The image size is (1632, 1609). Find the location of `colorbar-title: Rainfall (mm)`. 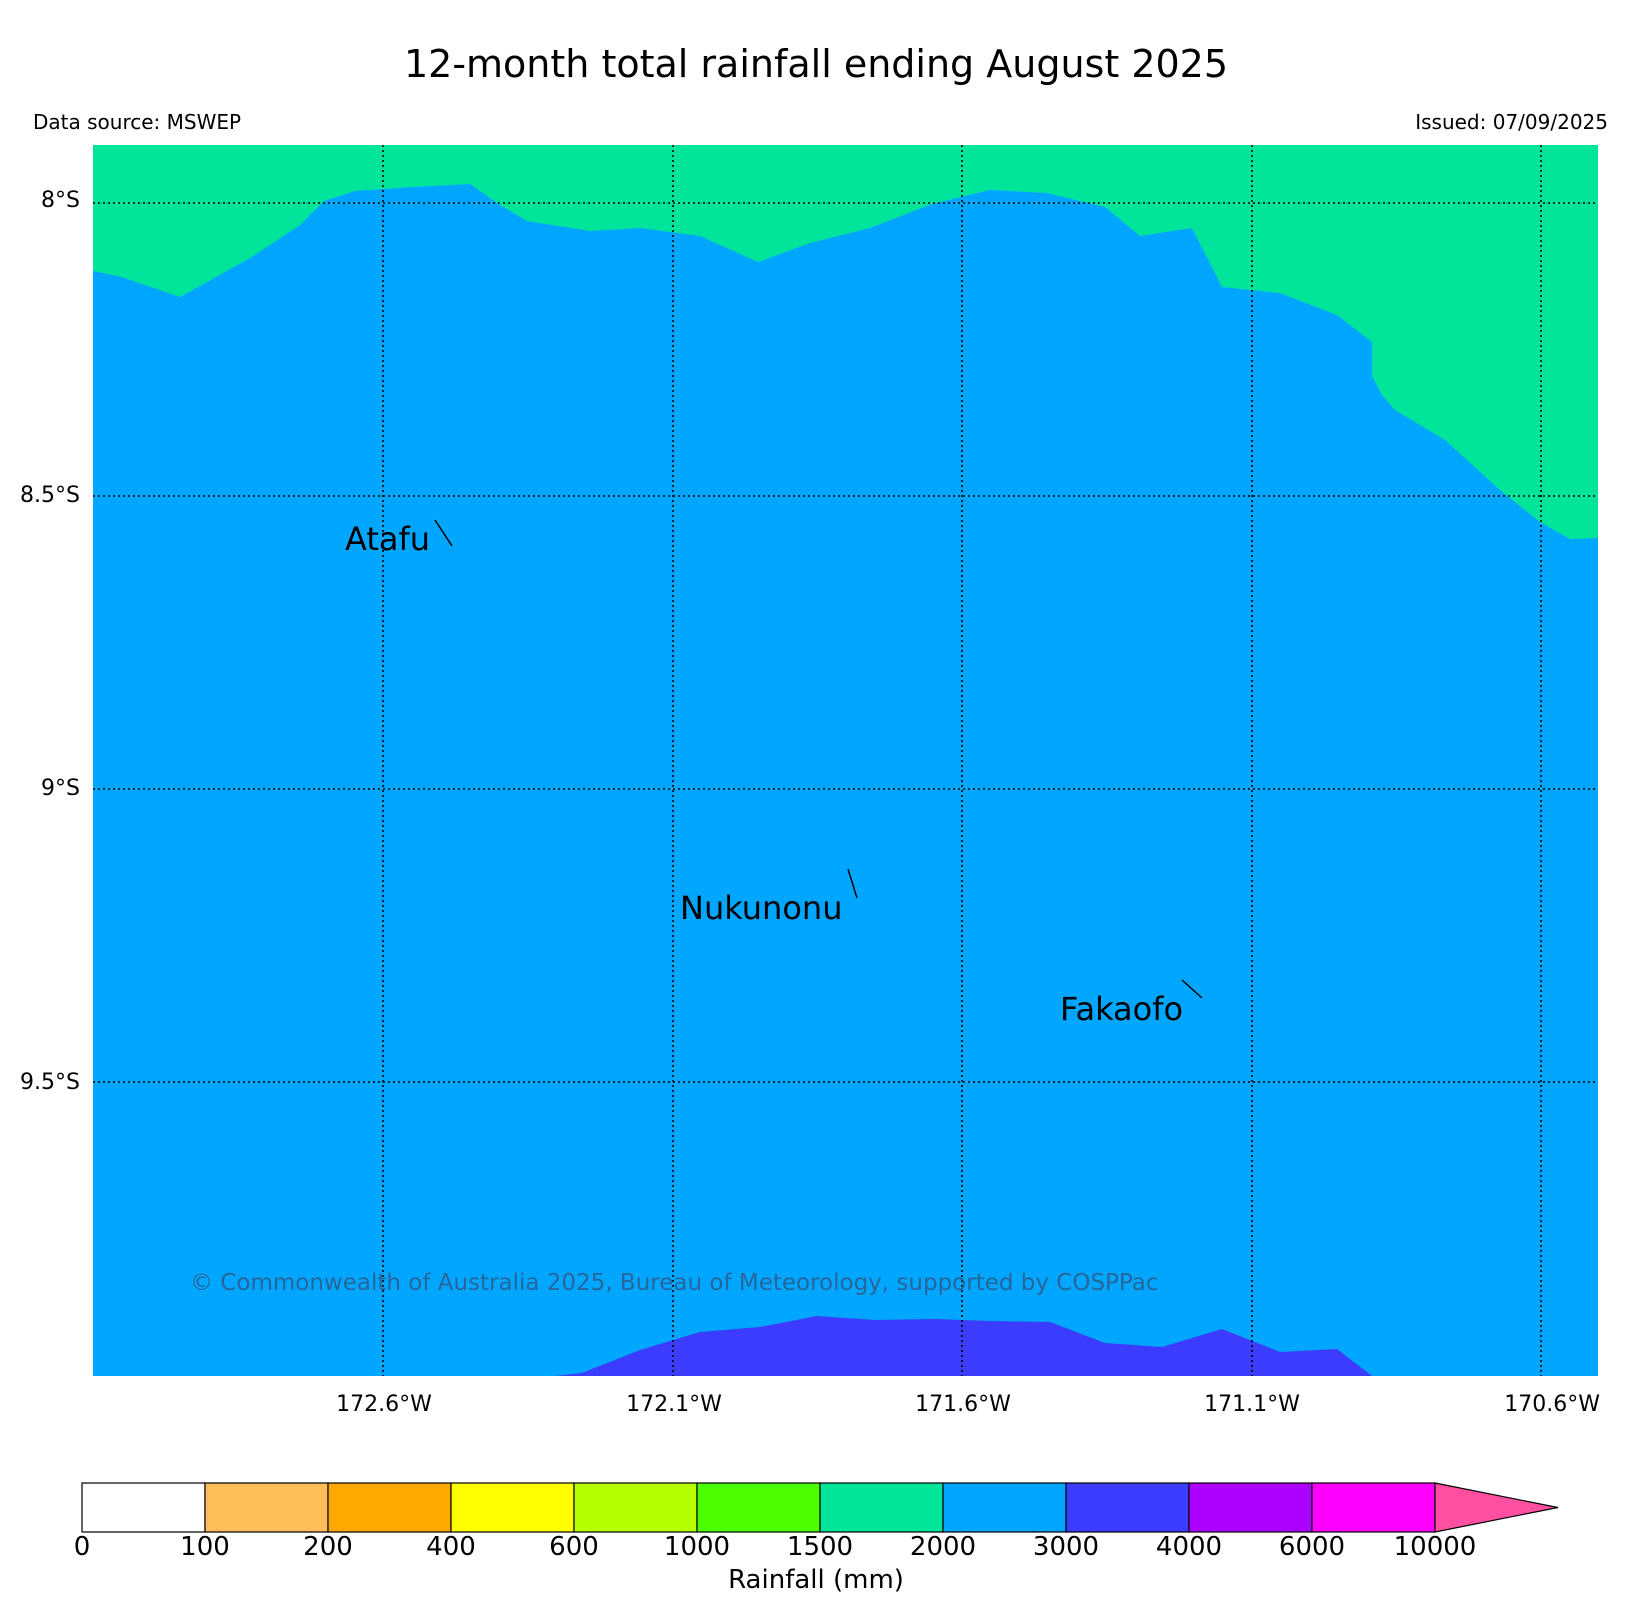

colorbar-title: Rainfall (mm) is located at coordinates (816, 1580).